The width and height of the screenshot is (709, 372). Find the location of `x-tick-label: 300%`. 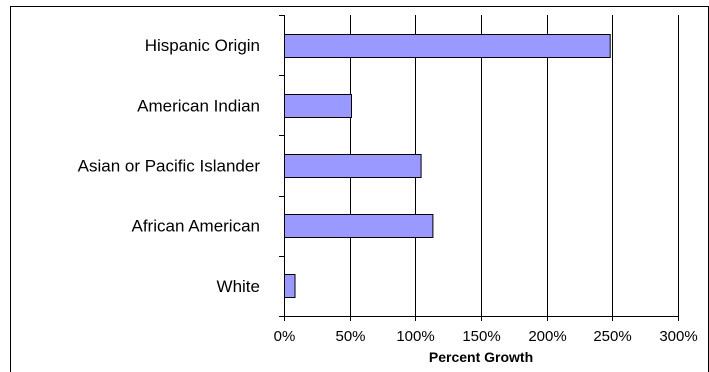

x-tick-label: 300% is located at coordinates (678, 336).